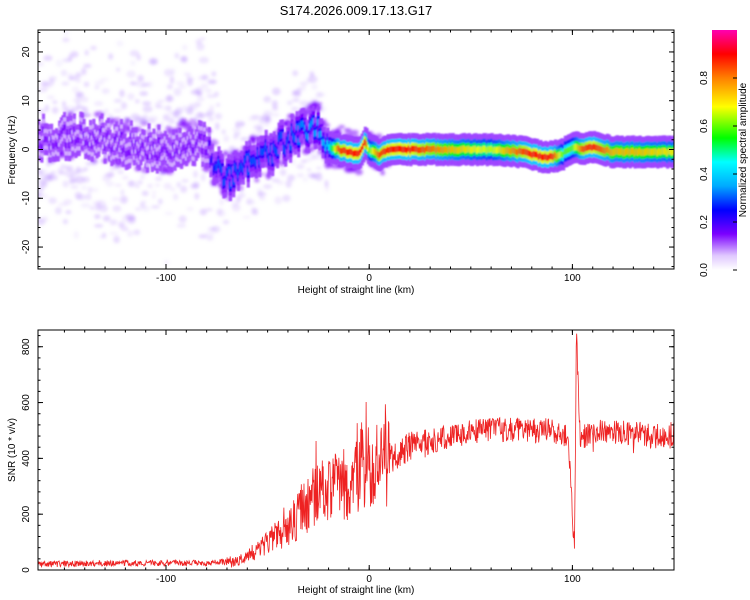 The image size is (750, 600). What do you see at coordinates (356, 153) in the screenshot?
I see `ridge-band` at bounding box center [356, 153].